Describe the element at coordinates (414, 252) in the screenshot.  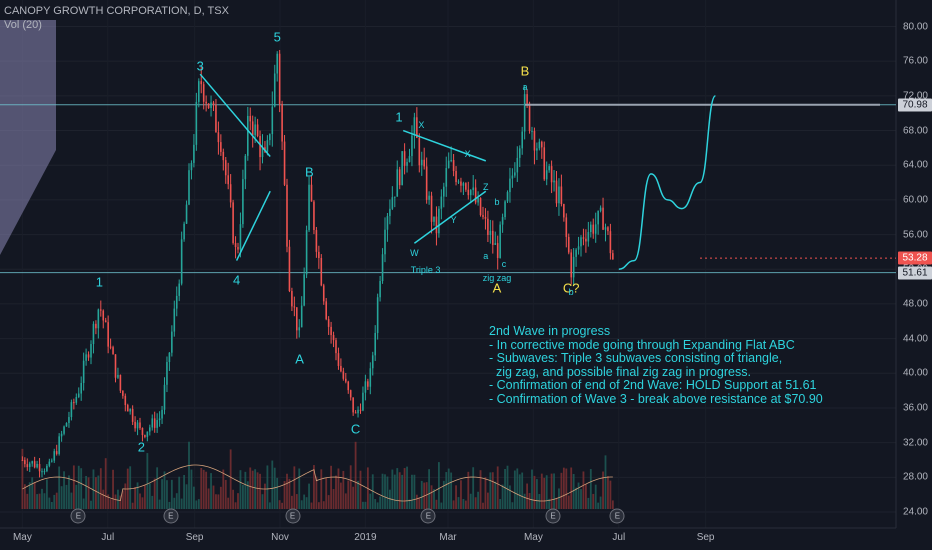
I see `subwave-label: W` at that location.